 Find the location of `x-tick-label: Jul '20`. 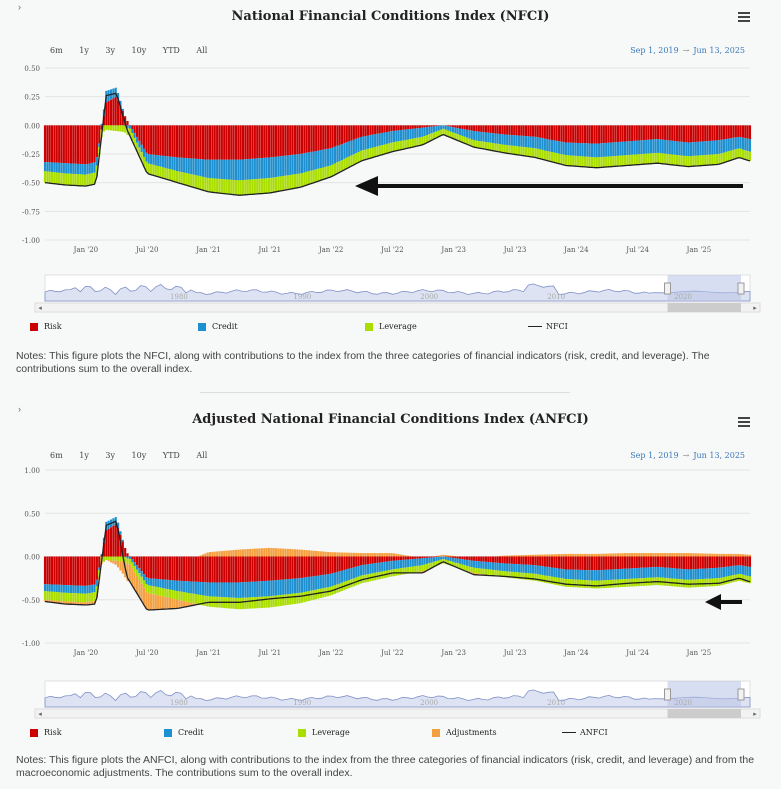

x-tick-label: Jul '20 is located at coordinates (147, 250).